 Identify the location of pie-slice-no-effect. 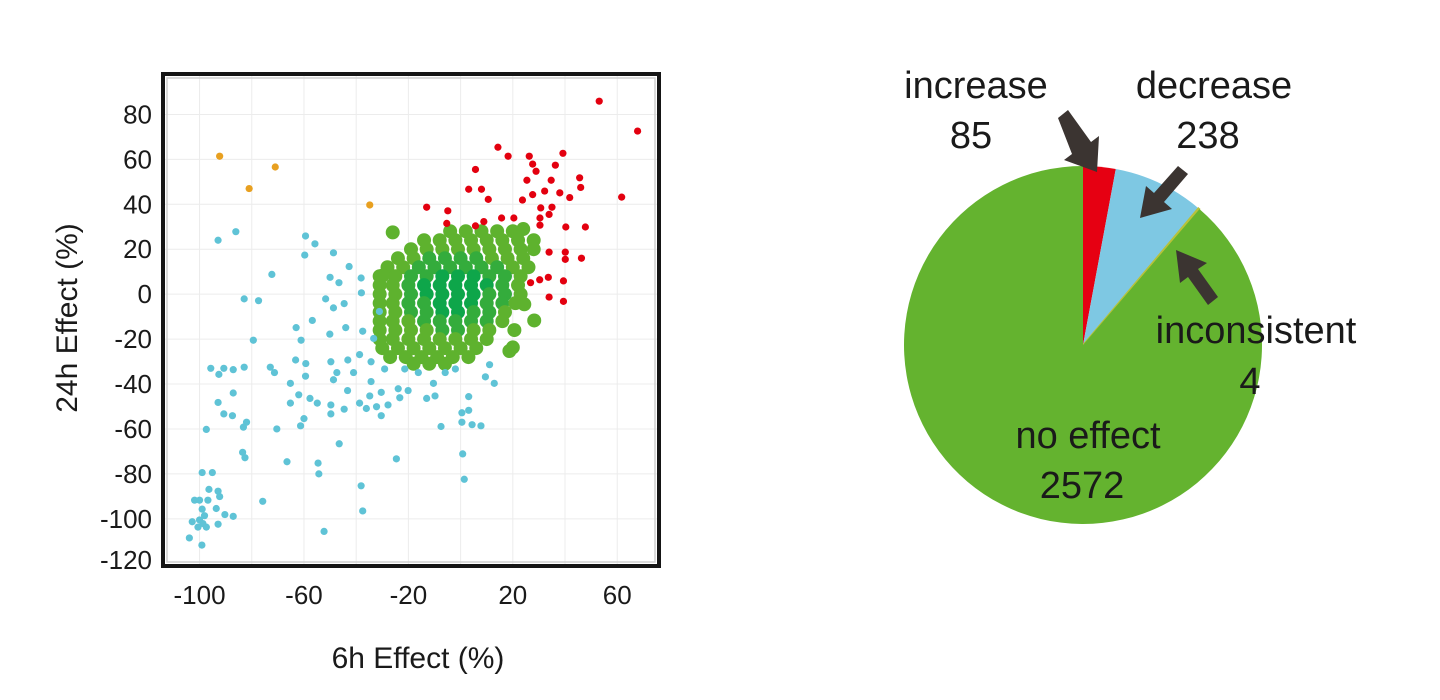
(1083, 345).